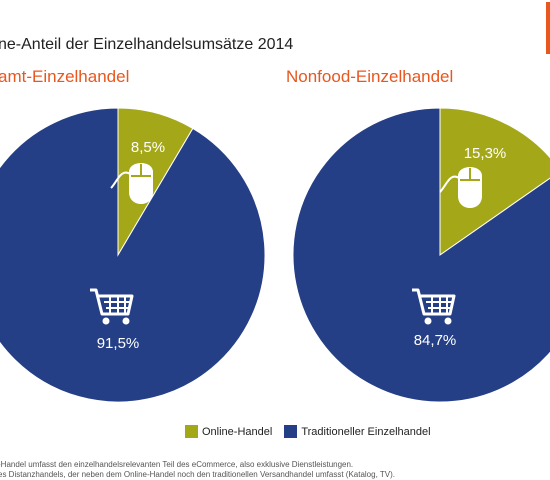 This screenshot has height=480, width=550. I want to click on legend-item-traditional: Traditioneller Einzelhandel, so click(357, 431).